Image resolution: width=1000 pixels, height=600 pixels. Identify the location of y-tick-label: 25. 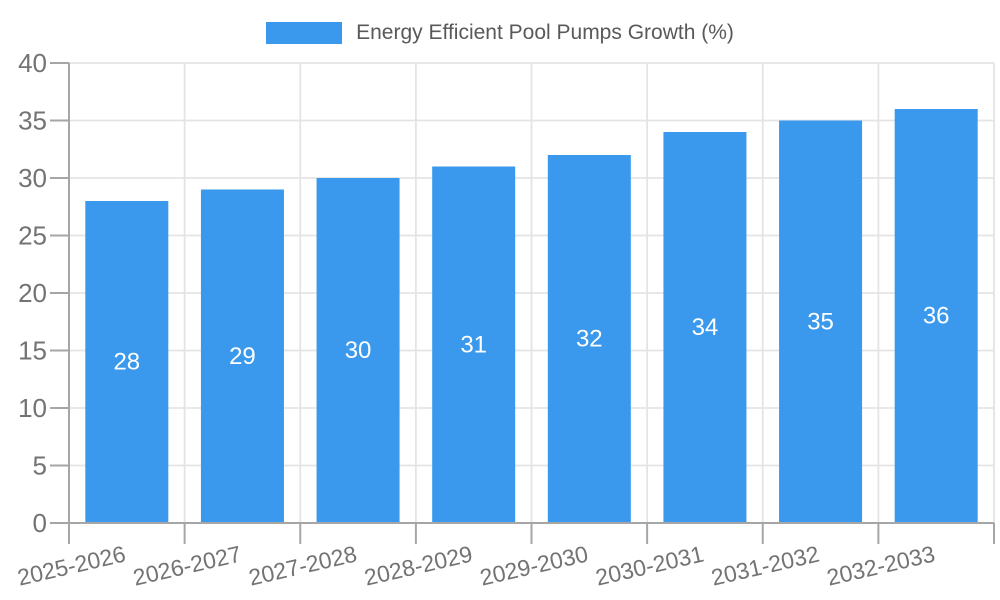
(32, 236).